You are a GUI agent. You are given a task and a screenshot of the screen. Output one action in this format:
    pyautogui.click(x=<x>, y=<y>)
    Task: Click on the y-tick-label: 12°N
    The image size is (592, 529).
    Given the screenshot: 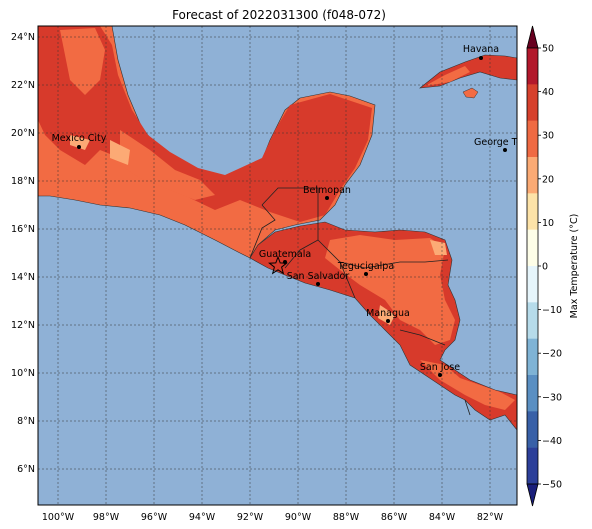 What is the action you would take?
    pyautogui.click(x=23, y=325)
    